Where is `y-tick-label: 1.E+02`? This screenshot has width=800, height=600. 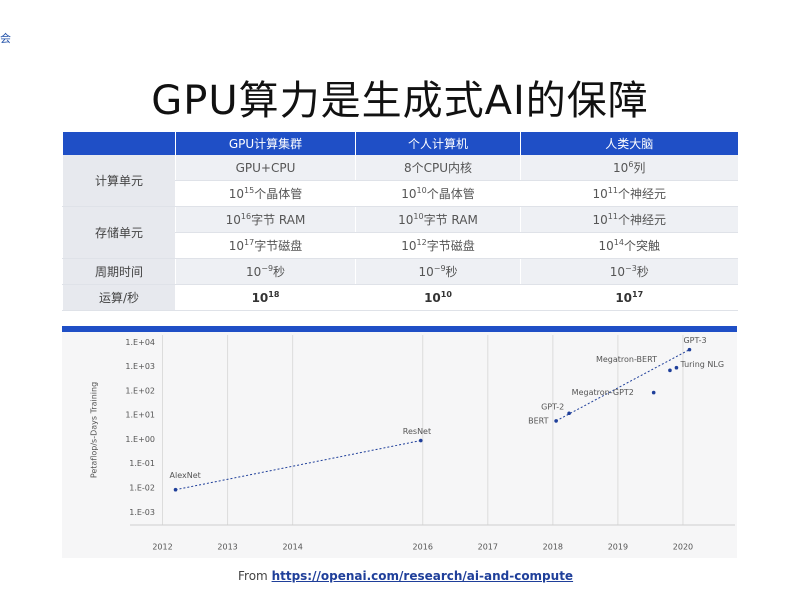
y-tick-label: 1.E+02 is located at coordinates (140, 390).